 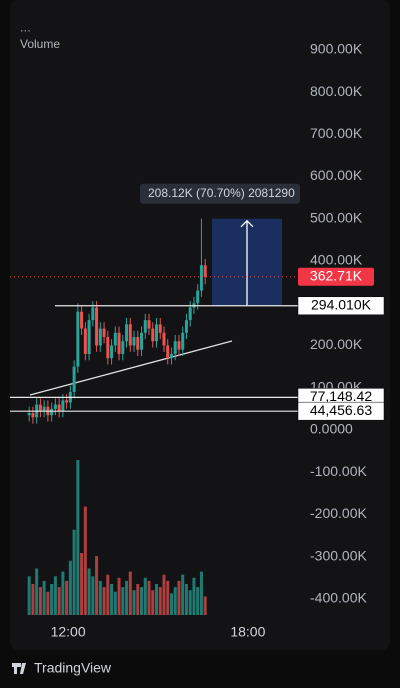 I want to click on y-tick-label: 400.00K, so click(x=336, y=260).